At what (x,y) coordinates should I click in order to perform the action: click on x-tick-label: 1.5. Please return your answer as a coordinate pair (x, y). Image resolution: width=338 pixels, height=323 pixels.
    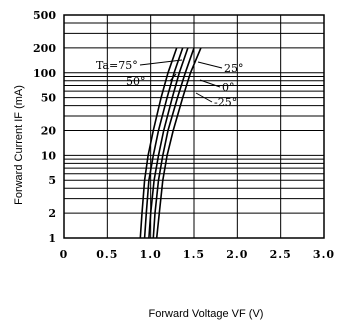
    Looking at the image, I should click on (194, 254).